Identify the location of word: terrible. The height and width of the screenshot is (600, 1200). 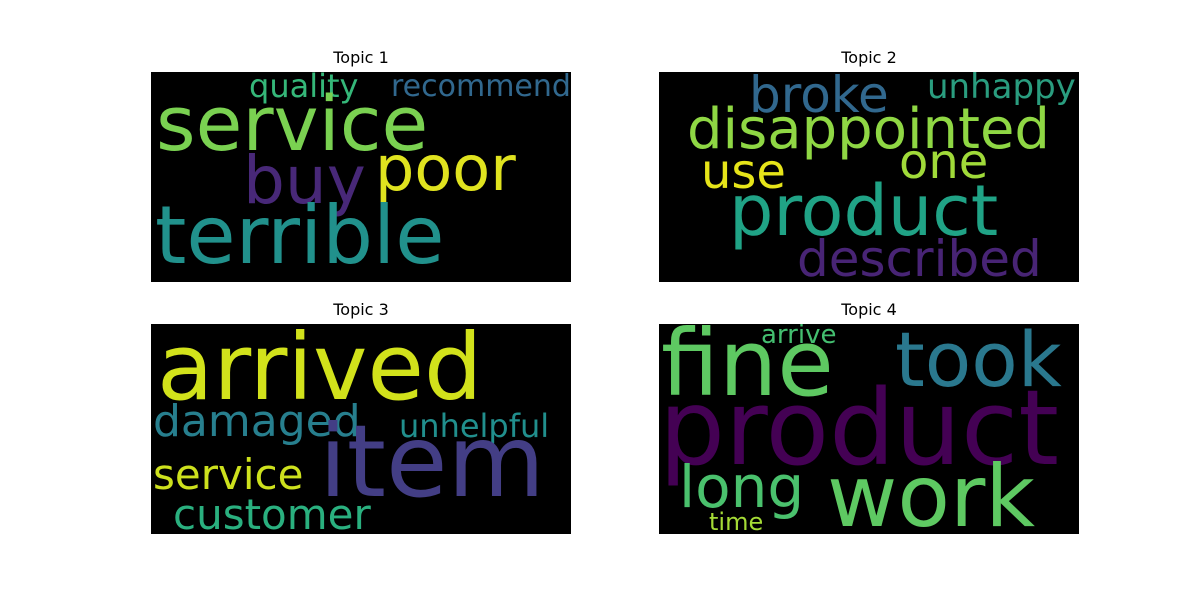
(300, 235).